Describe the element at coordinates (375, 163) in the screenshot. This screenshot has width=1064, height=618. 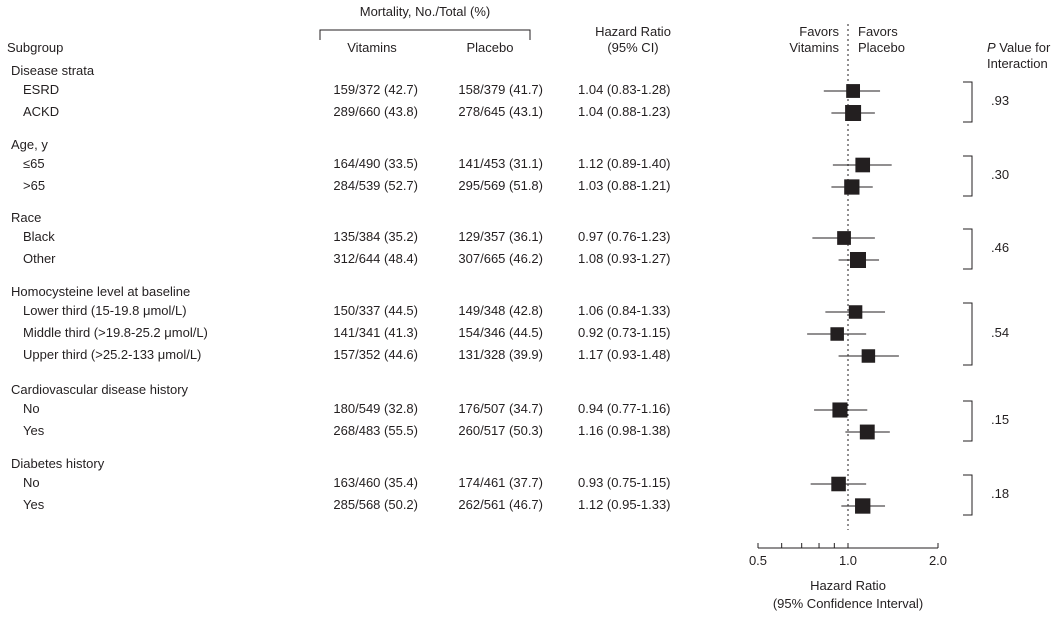
I see `vitamins-cell: 164/490 (33.5)` at that location.